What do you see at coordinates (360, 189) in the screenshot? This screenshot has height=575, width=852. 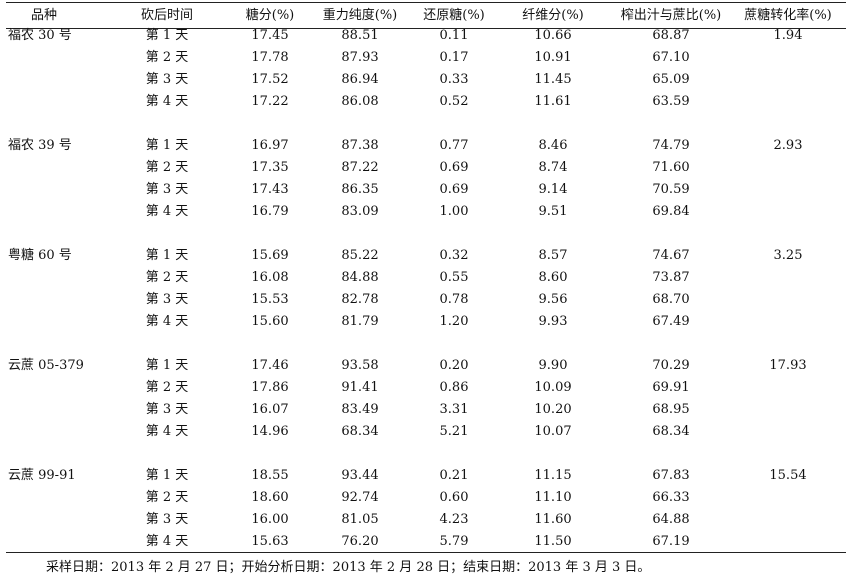 I see `purity-cell: 86.35` at bounding box center [360, 189].